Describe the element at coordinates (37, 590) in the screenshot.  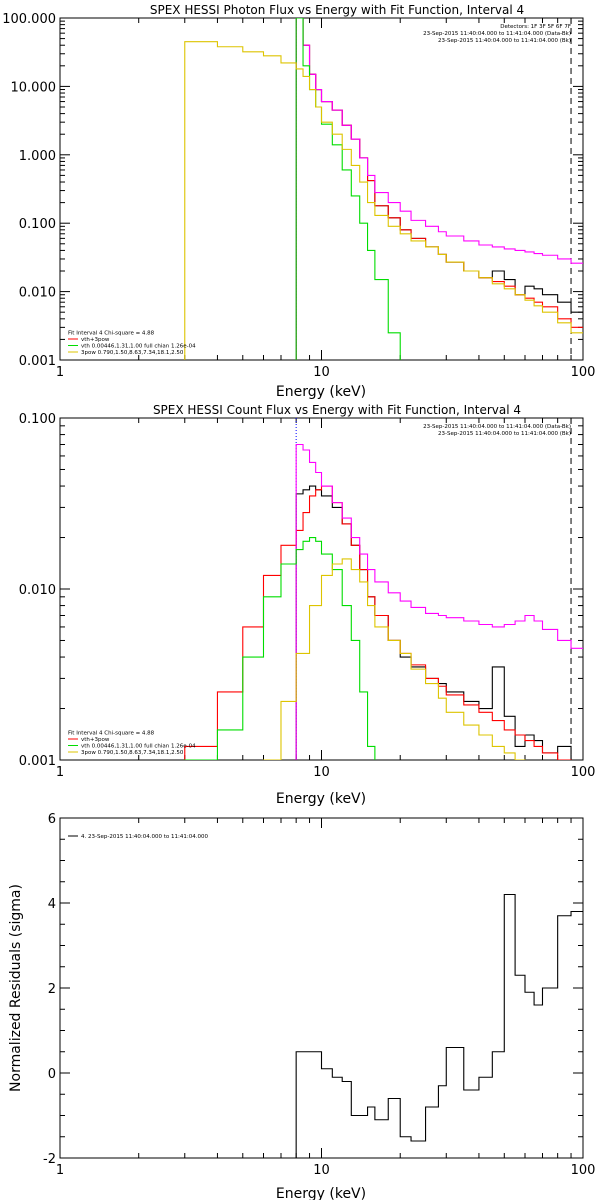
I see `count-flux-y-tick-label: 0.010` at that location.